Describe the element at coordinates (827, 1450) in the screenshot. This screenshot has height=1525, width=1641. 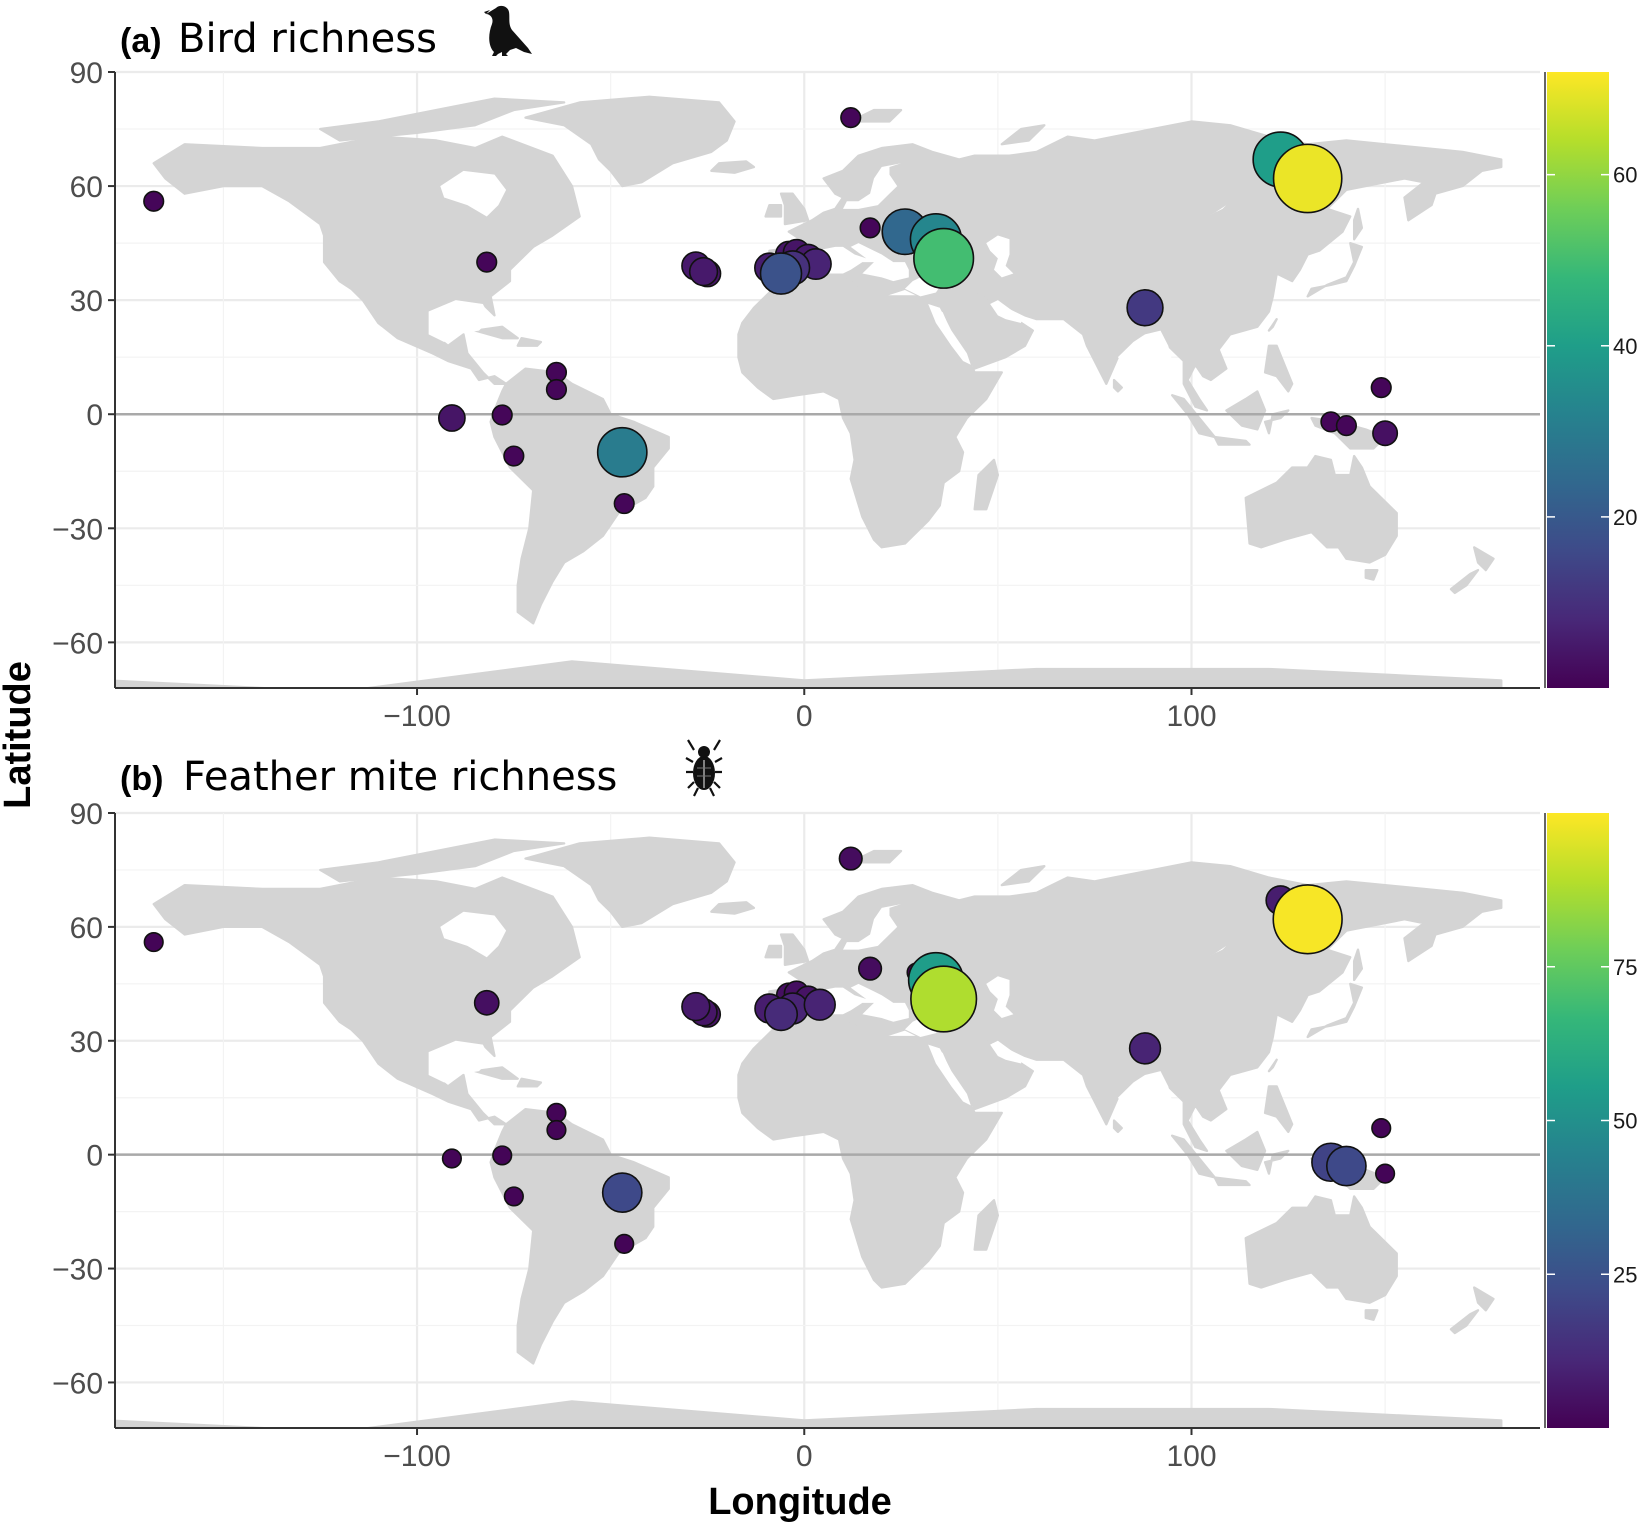
I see `panel-b-x-axis: −100 0 100` at that location.